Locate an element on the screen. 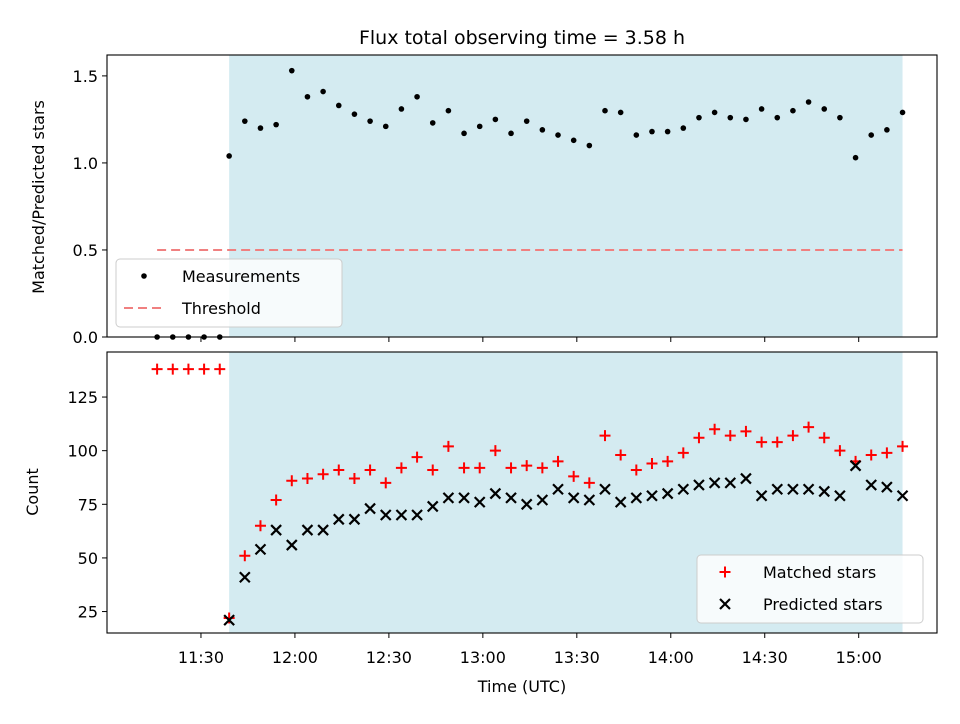  legend-entry-label: Threshold is located at coordinates (221, 308).